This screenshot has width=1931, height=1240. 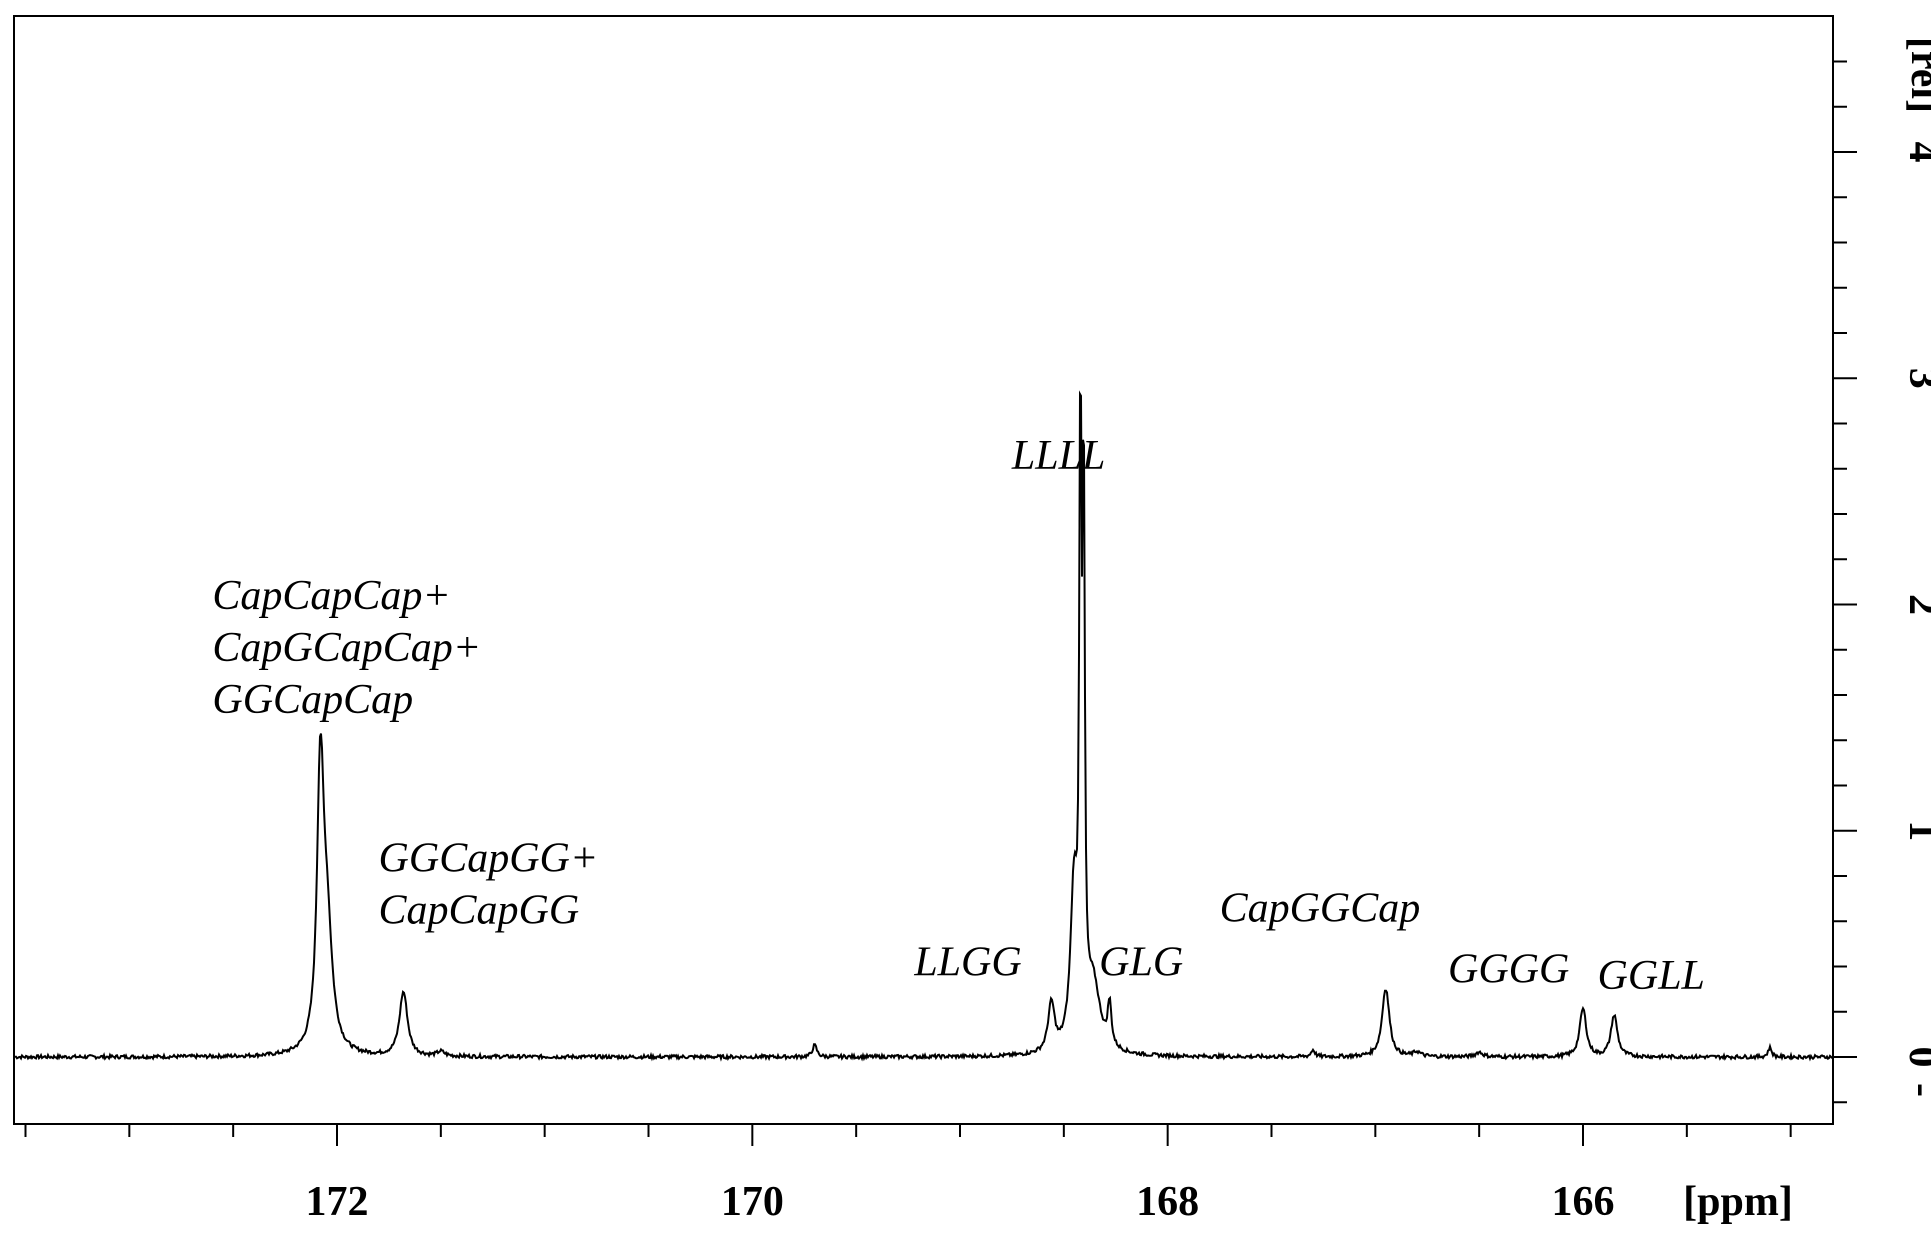 What do you see at coordinates (1738, 1202) in the screenshot?
I see `x-axis-label: [ppm]` at bounding box center [1738, 1202].